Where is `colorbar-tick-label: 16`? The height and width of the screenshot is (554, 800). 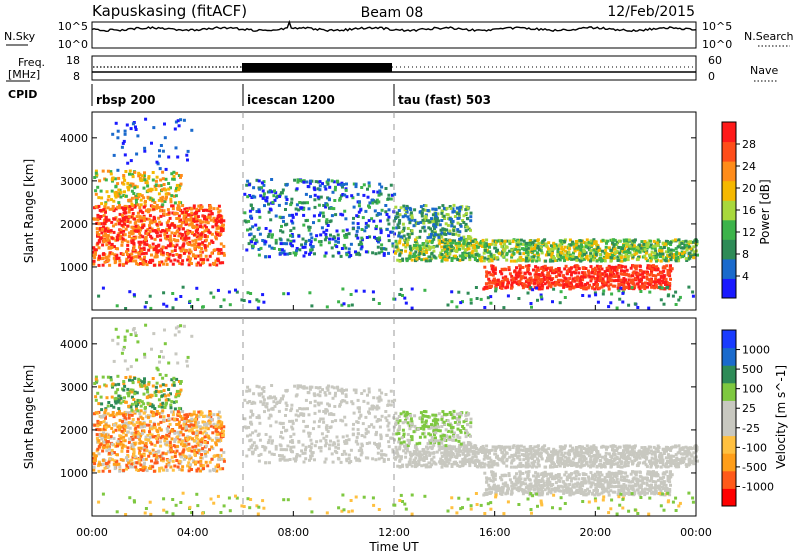
colorbar-tick-label: 16 is located at coordinates (749, 210).